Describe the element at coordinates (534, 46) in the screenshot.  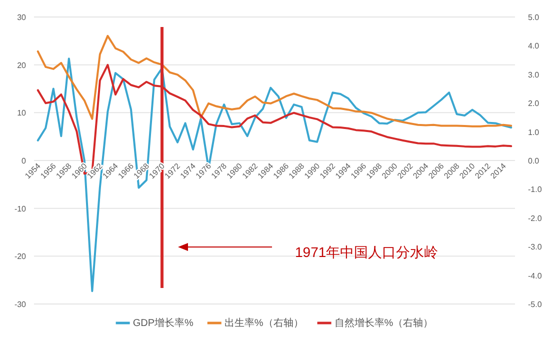
I see `y2-tick-label: 4.0` at that location.